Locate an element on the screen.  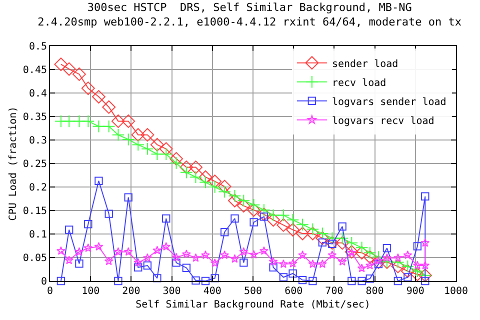
y-tick-label: 0.1 is located at coordinates (37, 235).